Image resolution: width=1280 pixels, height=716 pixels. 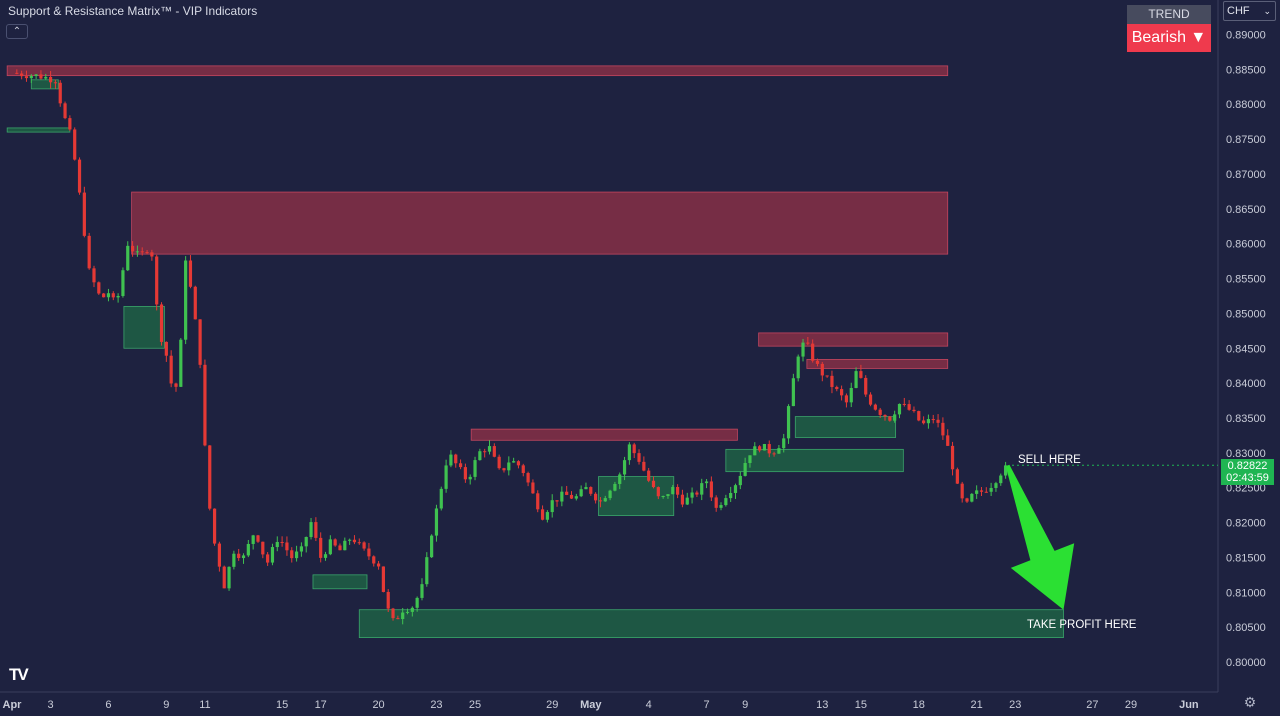 I want to click on currency-select: CHF ⌄, so click(x=1249, y=11).